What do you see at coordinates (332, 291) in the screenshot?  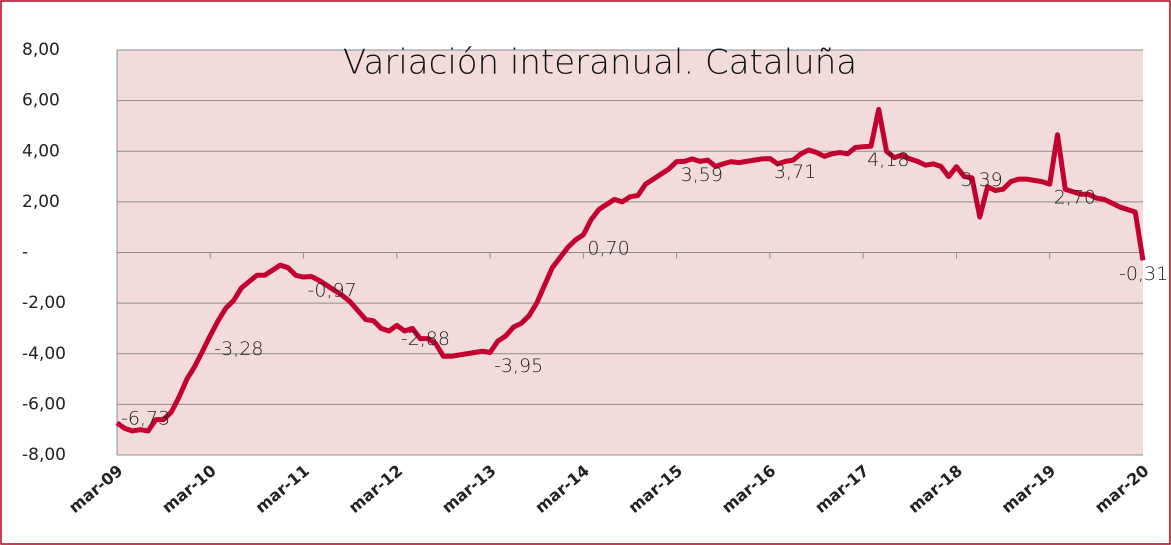 I see `data-label: -0,97` at bounding box center [332, 291].